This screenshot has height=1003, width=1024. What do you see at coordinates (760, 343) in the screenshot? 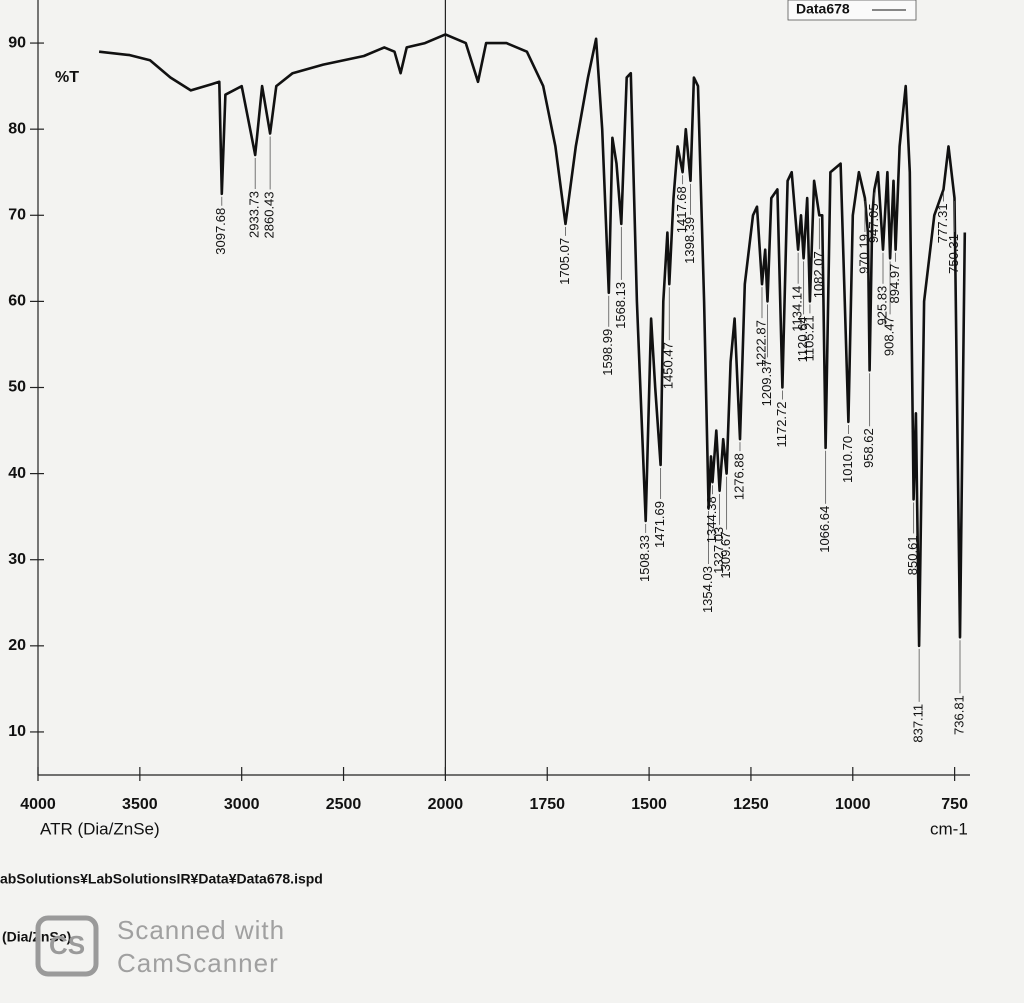
I see `peak-label: 1222.87` at bounding box center [760, 343].